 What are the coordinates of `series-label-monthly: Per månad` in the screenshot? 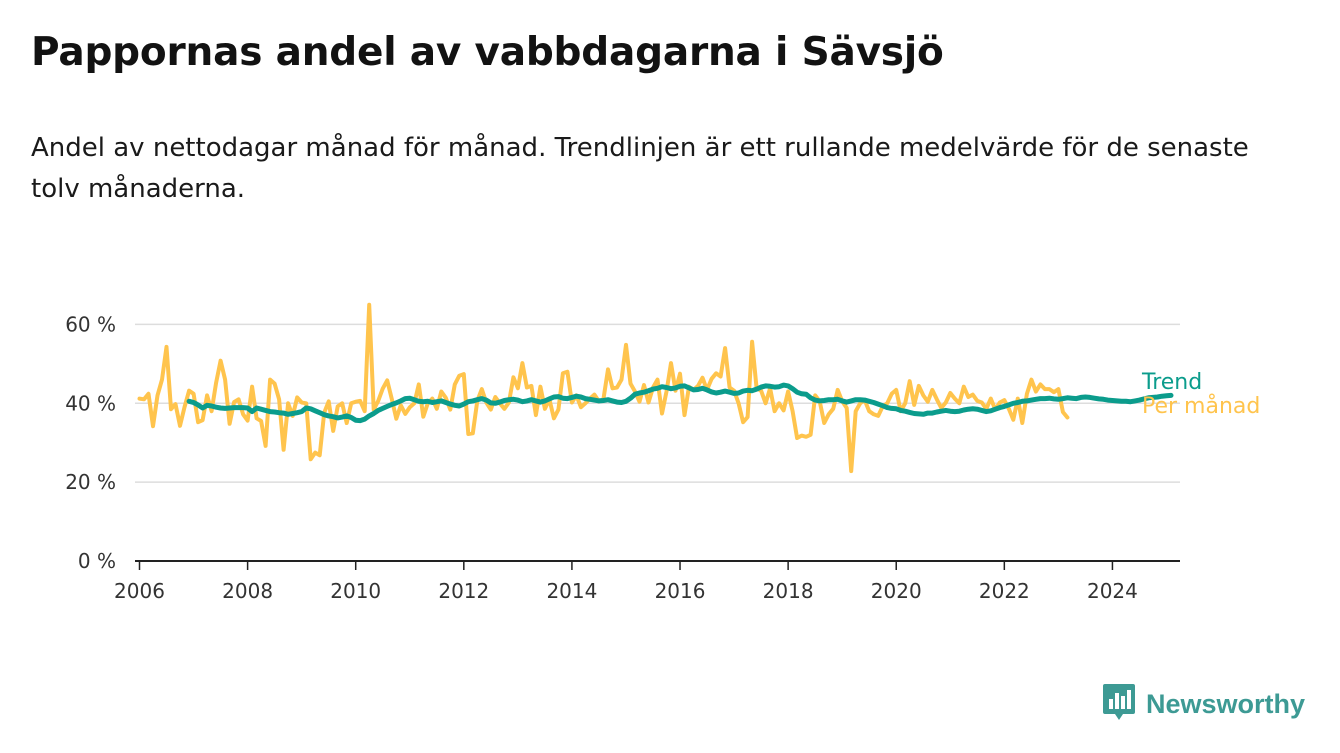 It's located at (1201, 406).